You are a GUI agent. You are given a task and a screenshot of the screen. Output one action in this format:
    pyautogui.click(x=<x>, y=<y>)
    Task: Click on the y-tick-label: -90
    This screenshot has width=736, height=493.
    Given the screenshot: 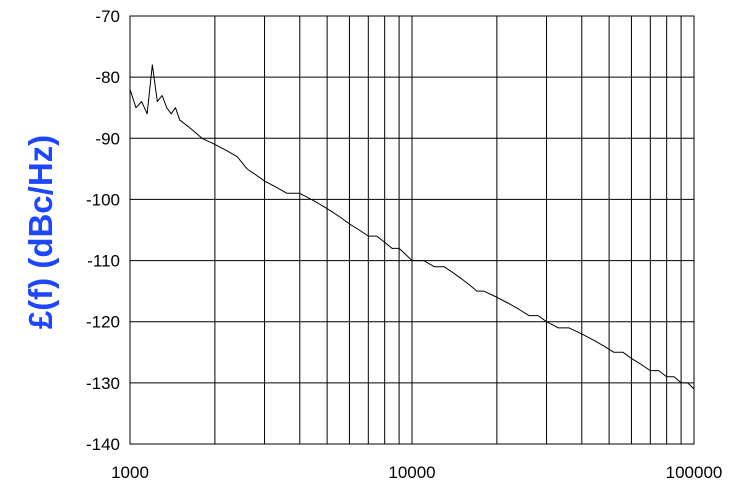 What is the action you would take?
    pyautogui.click(x=107, y=138)
    